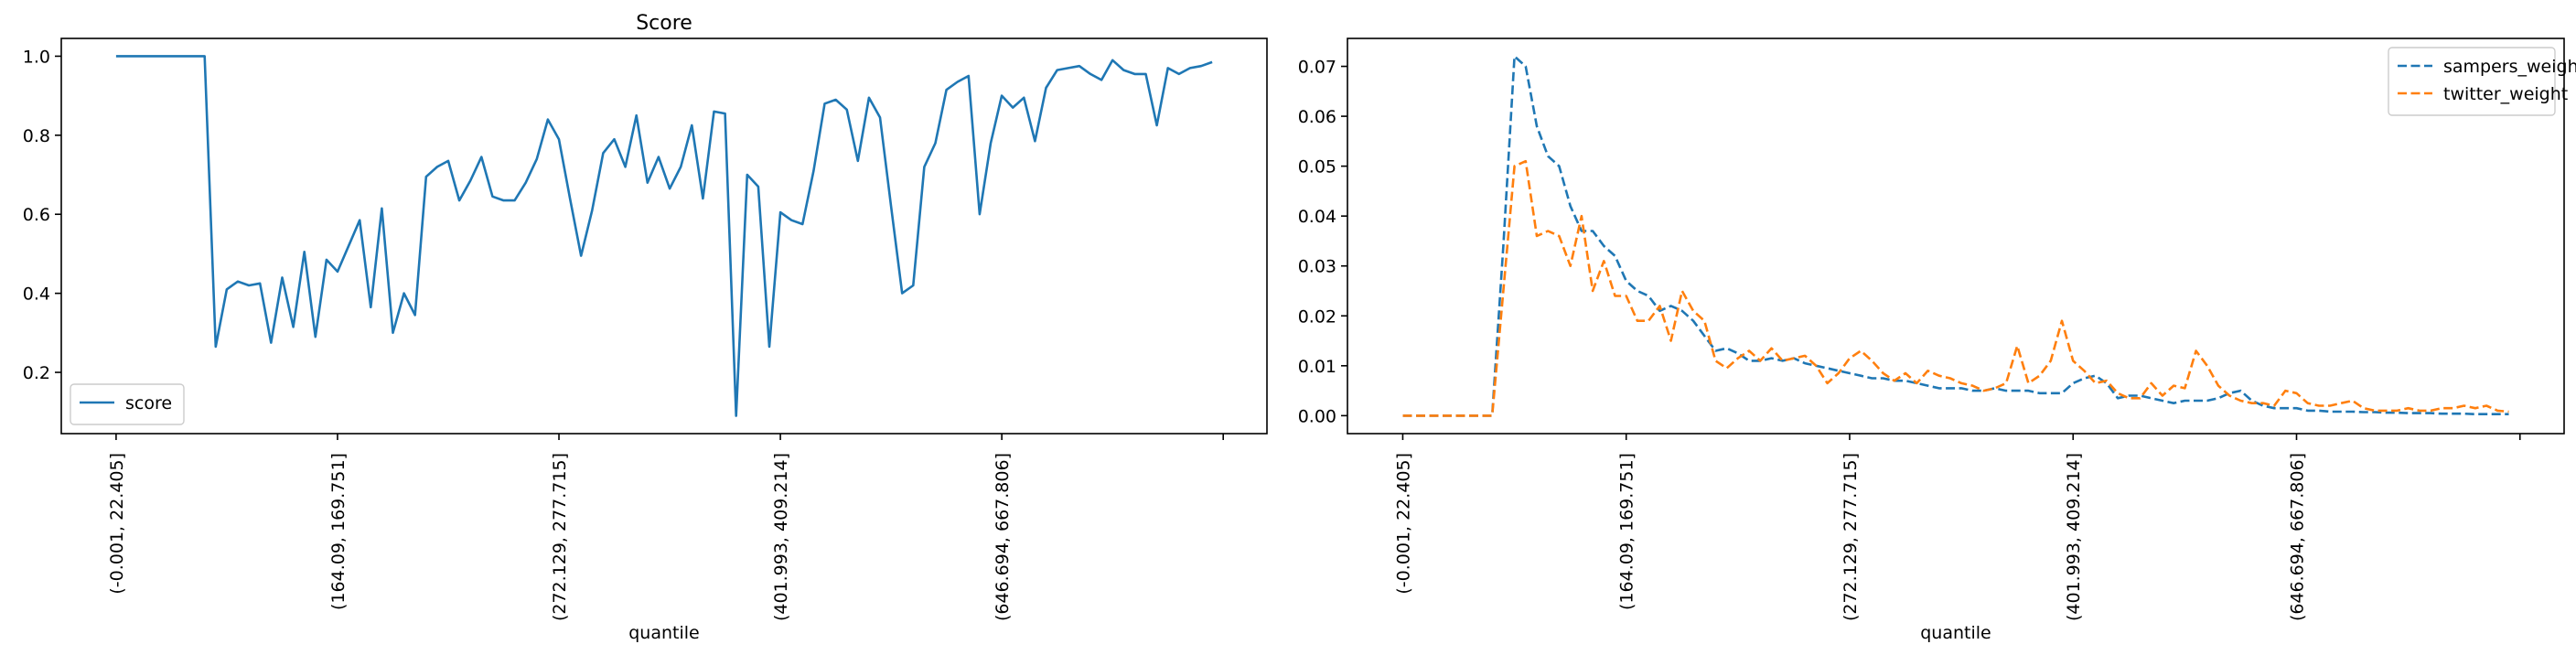 The image size is (2576, 655). What do you see at coordinates (36, 57) in the screenshot?
I see `y-tick-label: 1.0` at bounding box center [36, 57].